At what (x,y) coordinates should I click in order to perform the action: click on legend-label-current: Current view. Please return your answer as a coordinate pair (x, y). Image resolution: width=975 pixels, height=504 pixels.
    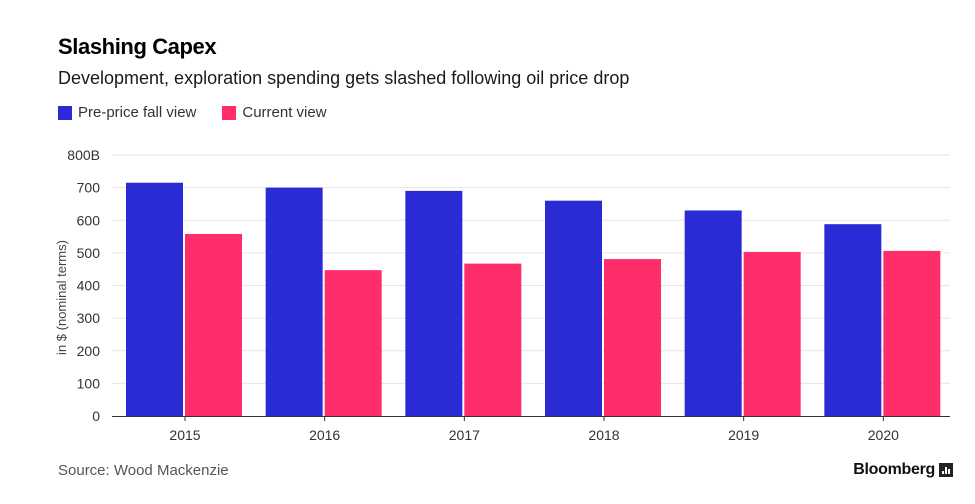
    Looking at the image, I should click on (284, 112).